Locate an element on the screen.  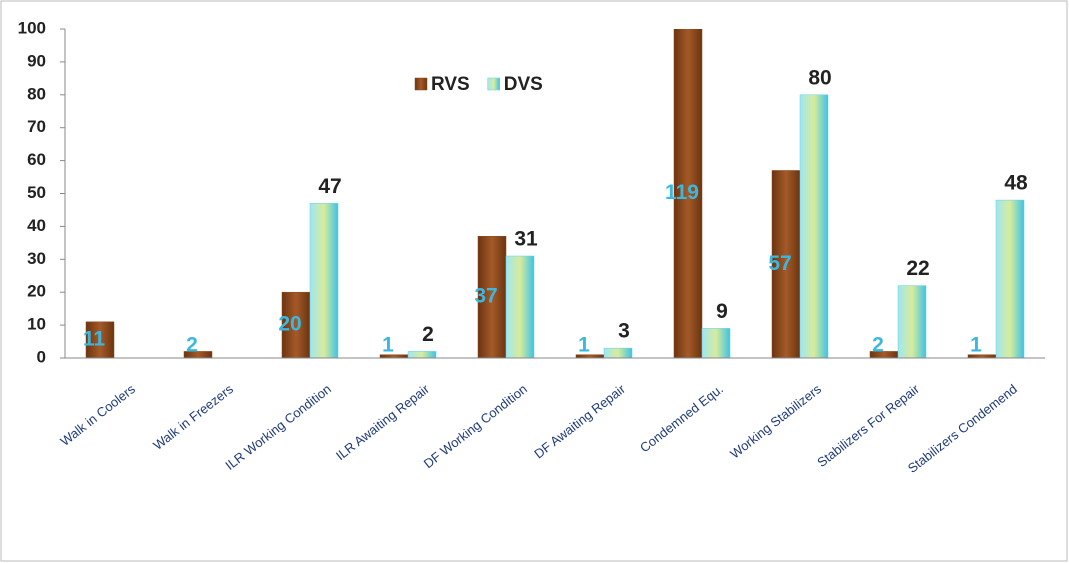
y-tick-label: 80 is located at coordinates (36, 93).